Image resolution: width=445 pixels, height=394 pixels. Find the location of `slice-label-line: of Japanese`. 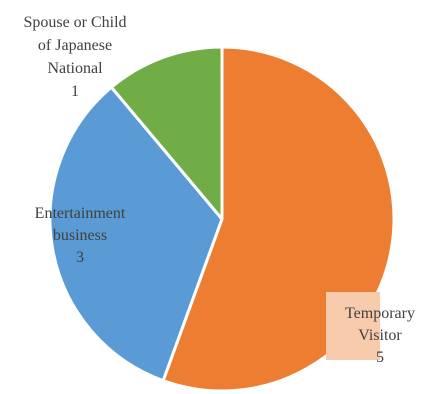

slice-label-line: of Japanese is located at coordinates (75, 45).